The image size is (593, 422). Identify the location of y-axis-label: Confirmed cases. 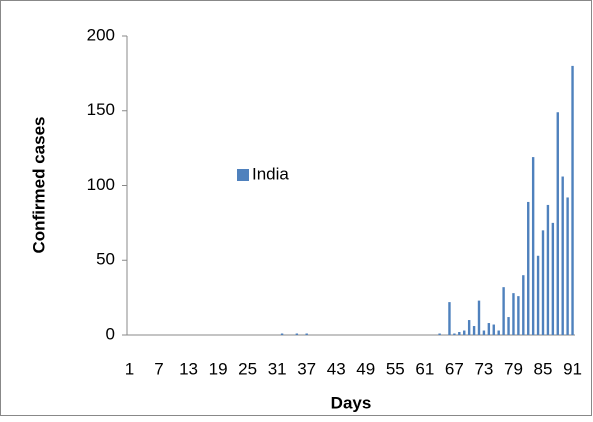
(38, 185).